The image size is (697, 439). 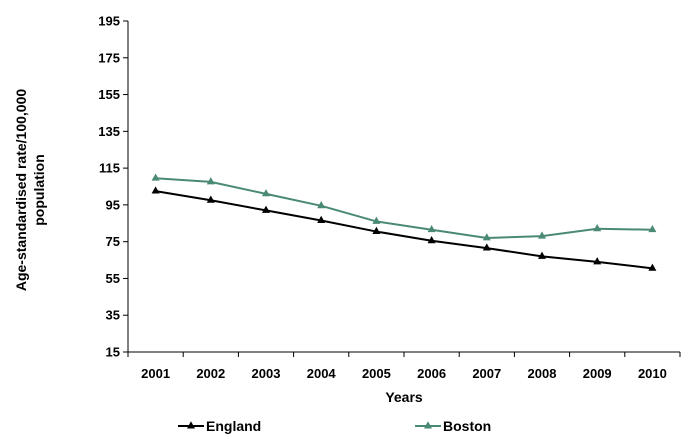 I want to click on series-line-england, so click(x=404, y=230).